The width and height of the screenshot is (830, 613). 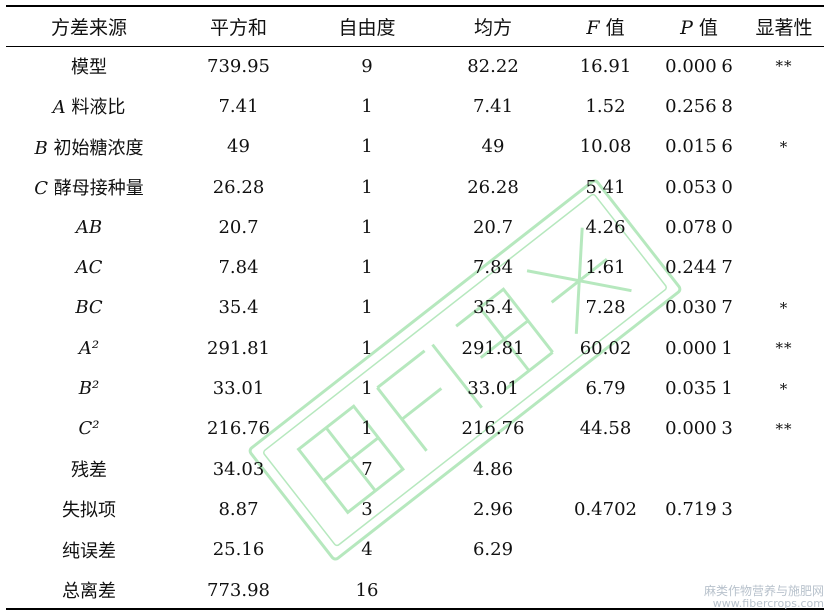 I want to click on table-row: C² 216.76 1 216.76 44.58 0.000 3 **, so click(x=415, y=429).